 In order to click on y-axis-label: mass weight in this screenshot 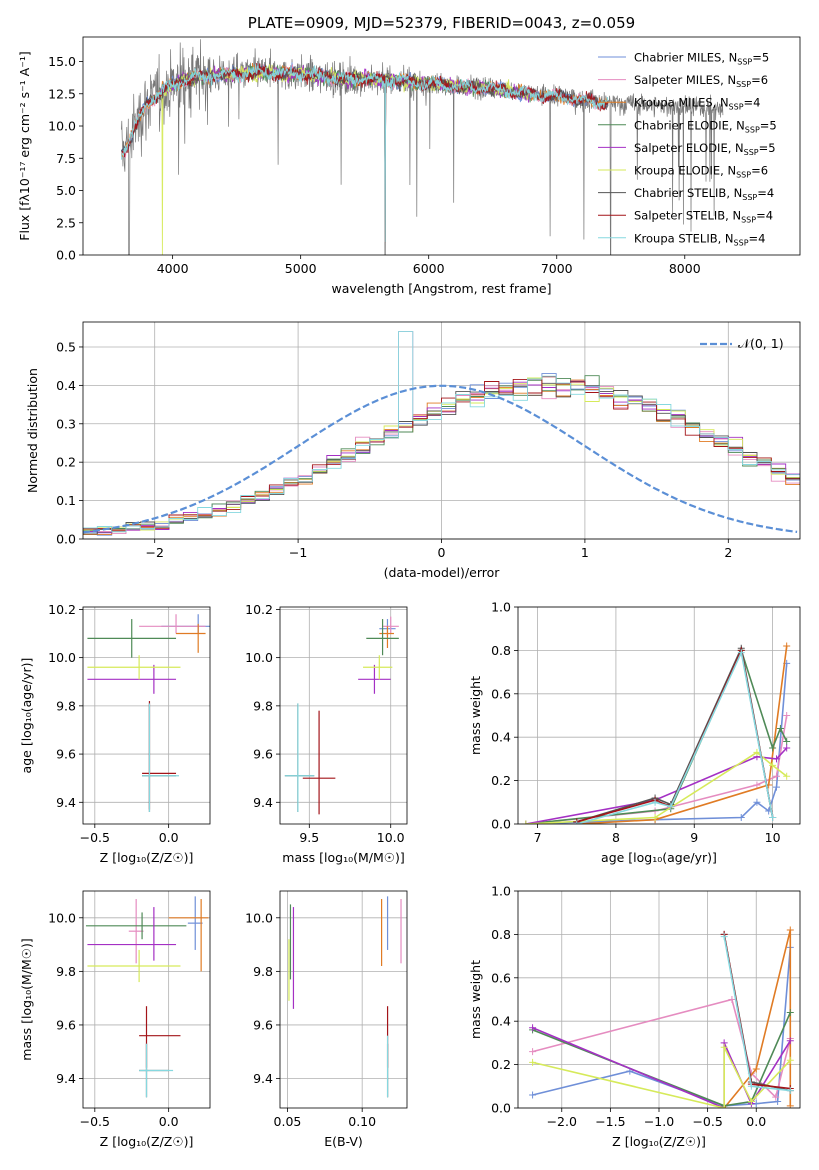, I will do `click(475, 715)`.